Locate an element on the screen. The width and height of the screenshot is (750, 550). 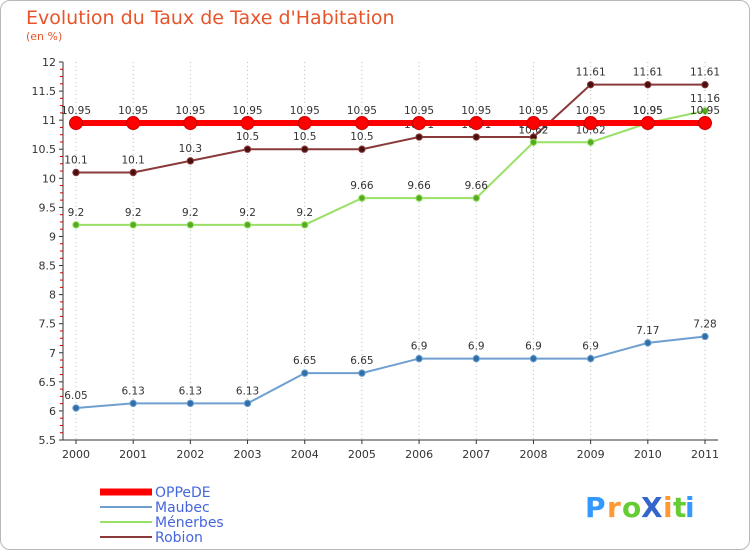
x-tick-label: 2009 is located at coordinates (591, 454).